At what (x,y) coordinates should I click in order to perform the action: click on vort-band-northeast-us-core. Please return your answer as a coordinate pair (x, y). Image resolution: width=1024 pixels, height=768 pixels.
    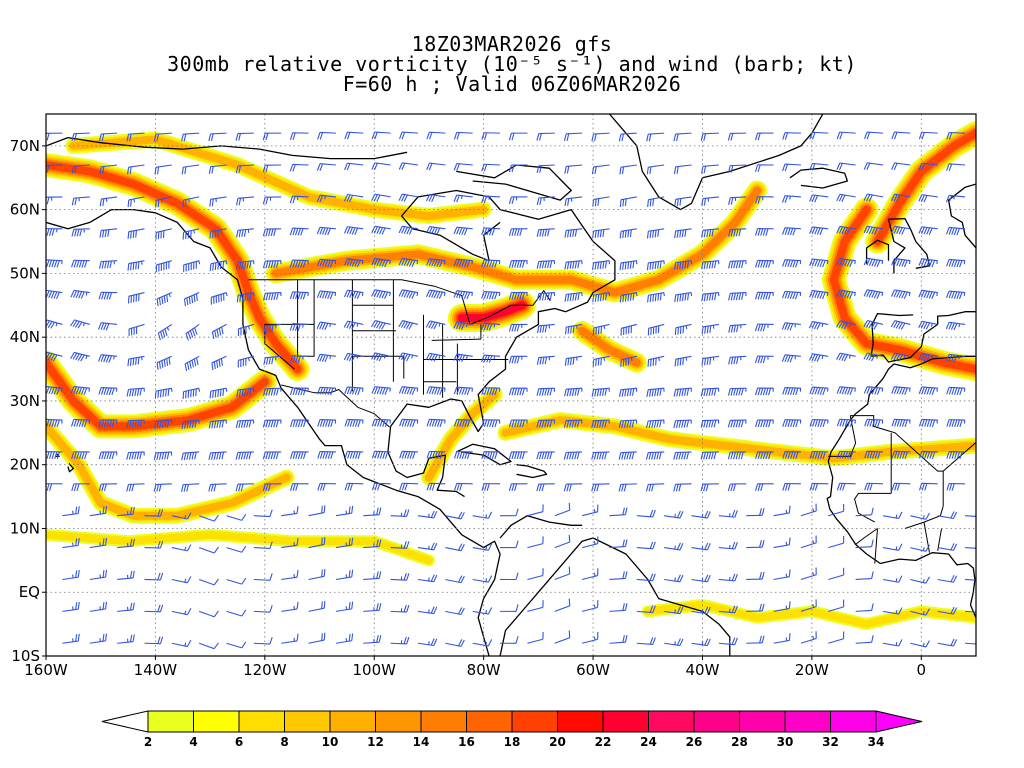
    Looking at the image, I should click on (491, 311).